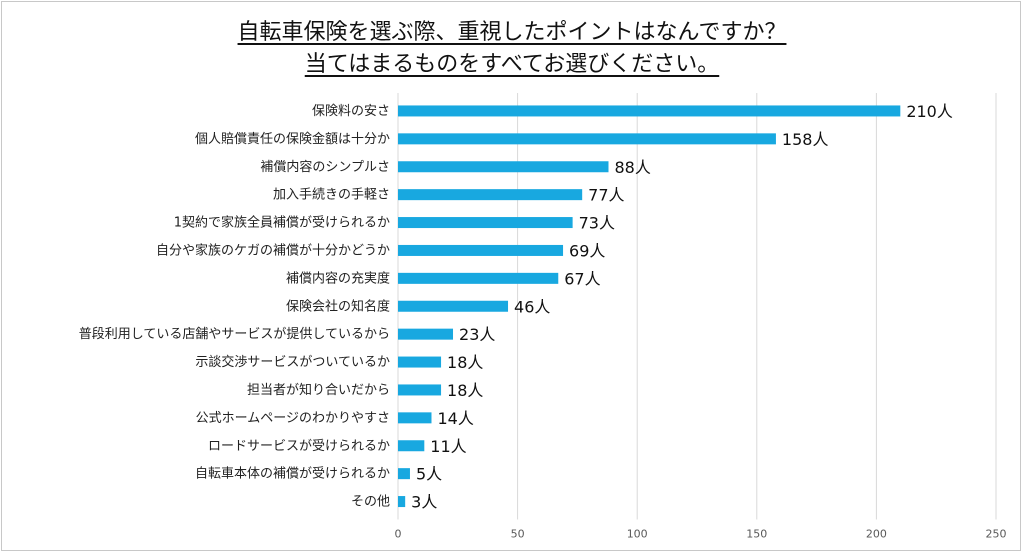 The image size is (1024, 554). Describe the element at coordinates (996, 534) in the screenshot. I see `x-tick-label: 250` at that location.